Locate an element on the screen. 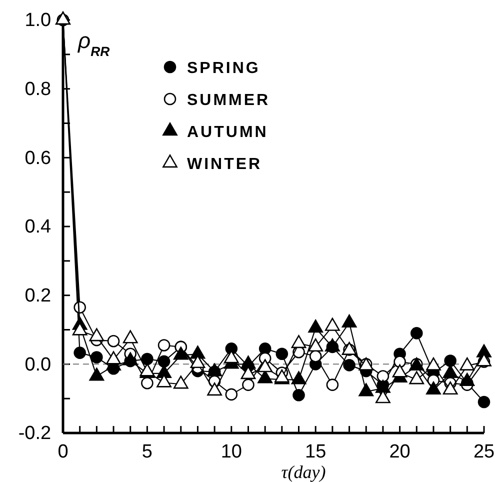 The height and width of the screenshot is (482, 495). x-tick-label: 20 is located at coordinates (399, 451).